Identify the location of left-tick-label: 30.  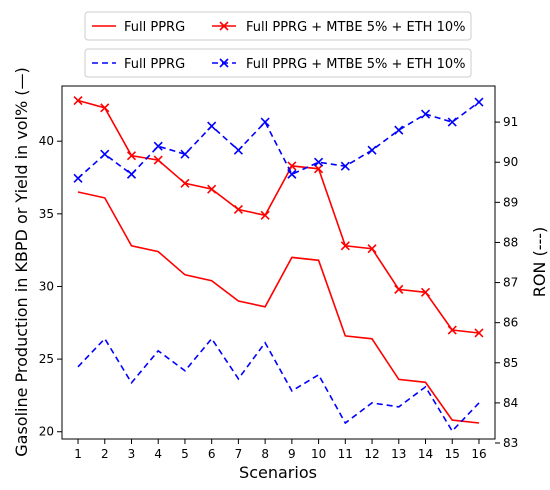
(46, 286).